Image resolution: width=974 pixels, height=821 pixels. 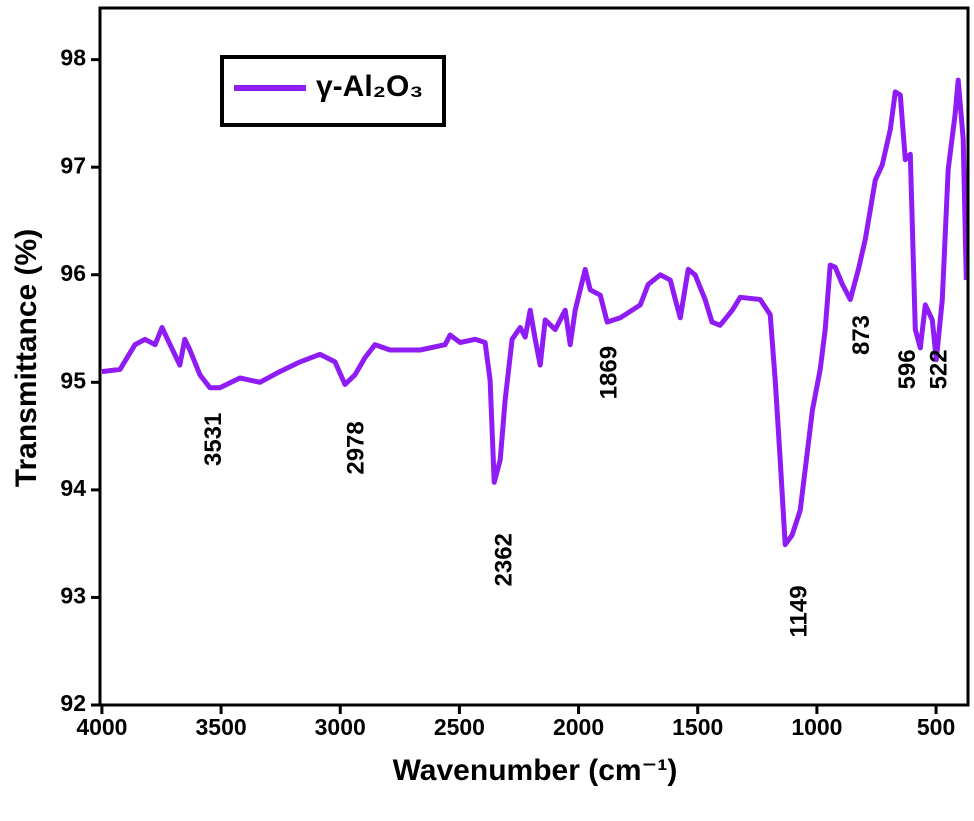 I want to click on x-tick-label: 2500, so click(x=459, y=727).